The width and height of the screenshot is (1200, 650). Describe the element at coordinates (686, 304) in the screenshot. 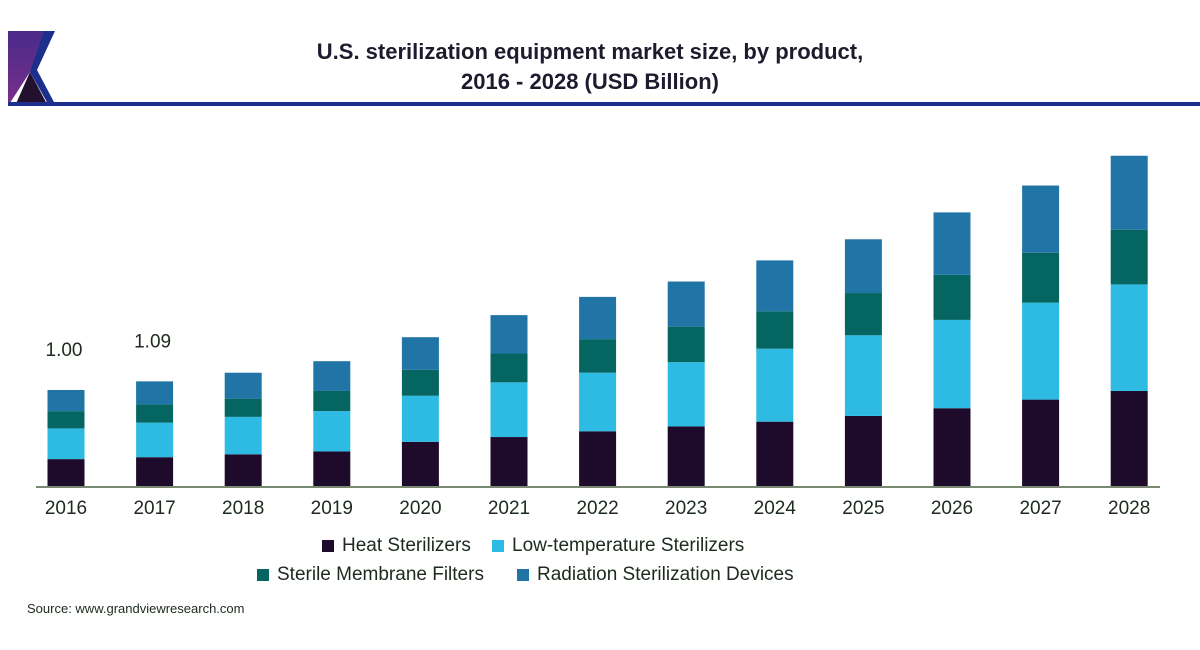

I see `bar-segment-radiation-2023` at that location.